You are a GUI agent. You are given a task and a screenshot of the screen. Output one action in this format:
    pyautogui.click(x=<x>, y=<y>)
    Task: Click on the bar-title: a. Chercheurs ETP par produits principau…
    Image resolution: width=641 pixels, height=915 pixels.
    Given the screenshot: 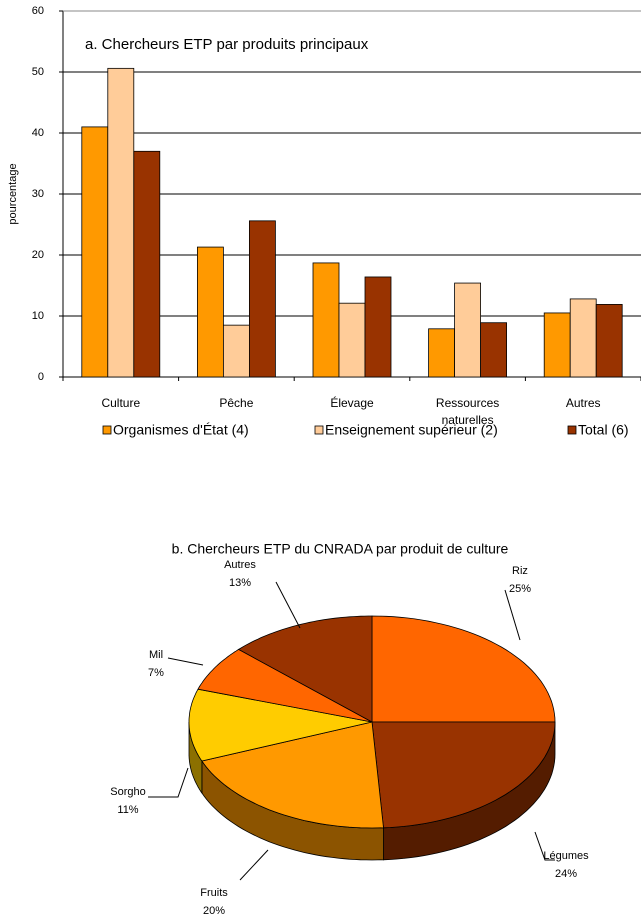 What is the action you would take?
    pyautogui.click(x=227, y=44)
    